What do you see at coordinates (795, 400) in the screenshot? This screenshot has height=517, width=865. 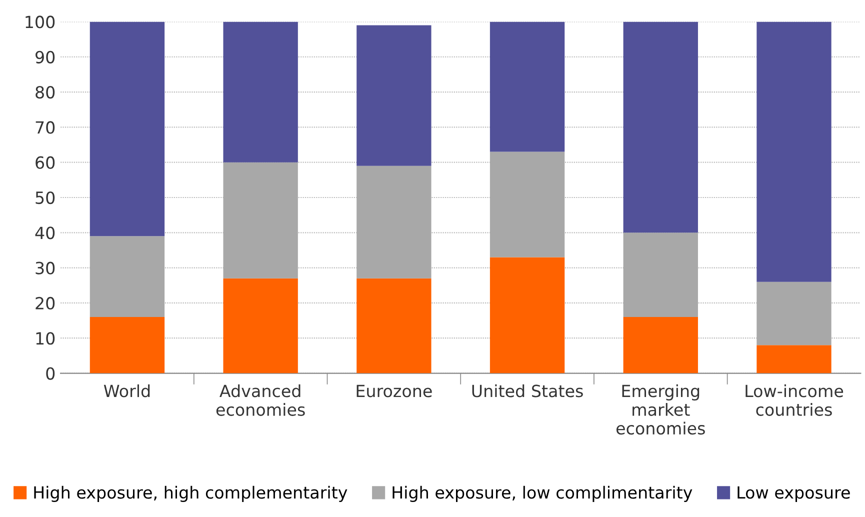 I see `x-tick-label: Low-income countries` at bounding box center [795, 400].